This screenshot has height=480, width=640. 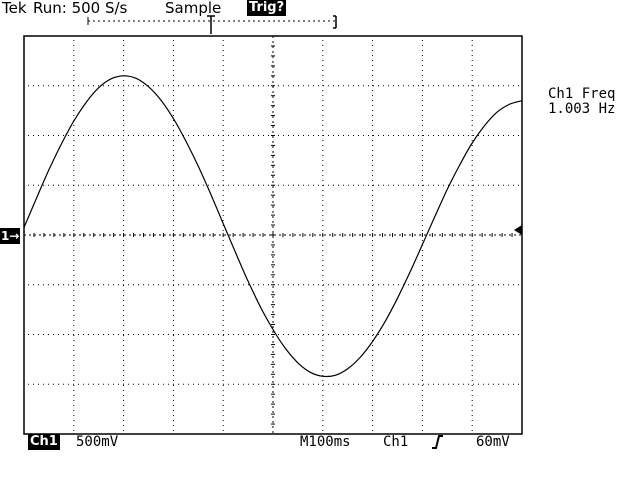 What do you see at coordinates (193, 8) in the screenshot?
I see `acquisition-mode: Sample` at bounding box center [193, 8].